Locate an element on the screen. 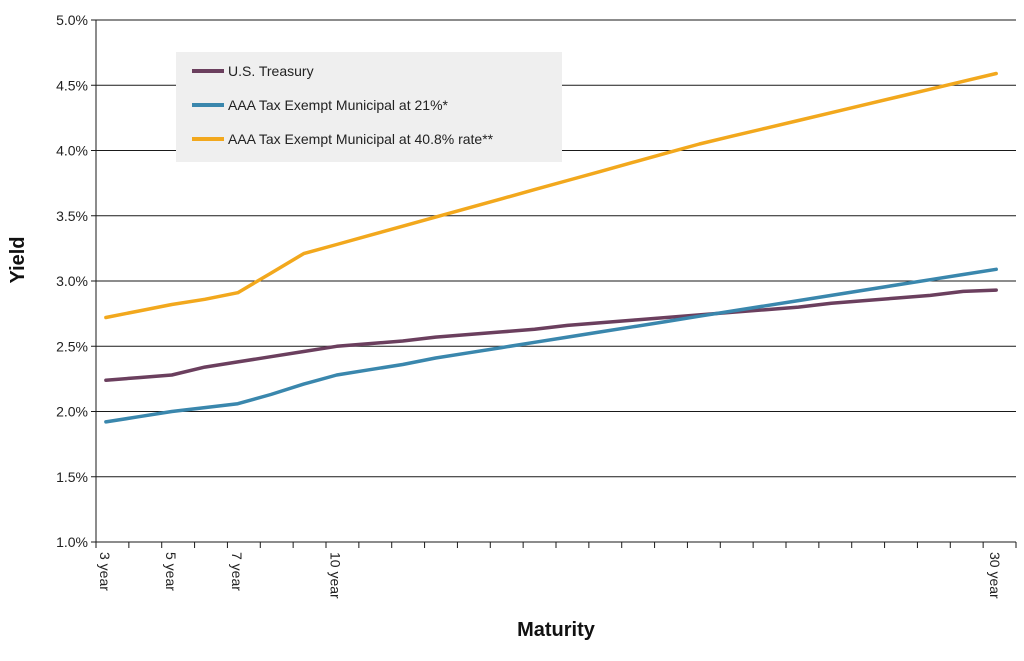  y-tick-label: 4.5% is located at coordinates (72, 85).